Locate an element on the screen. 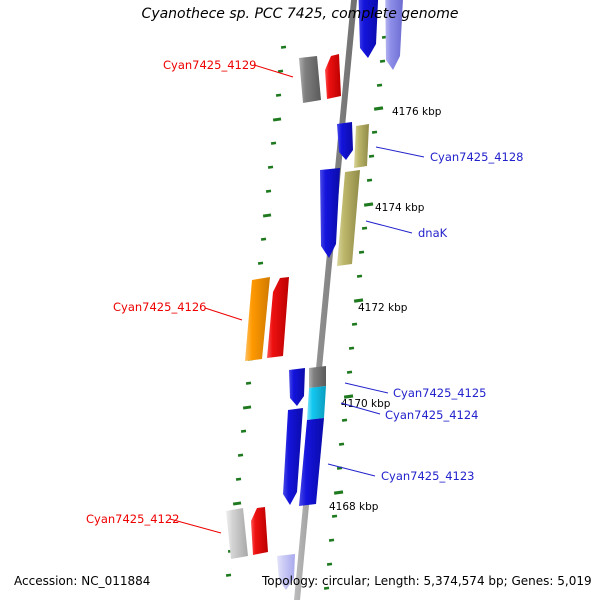  feature-box-dnak-khaki is located at coordinates (348, 218).